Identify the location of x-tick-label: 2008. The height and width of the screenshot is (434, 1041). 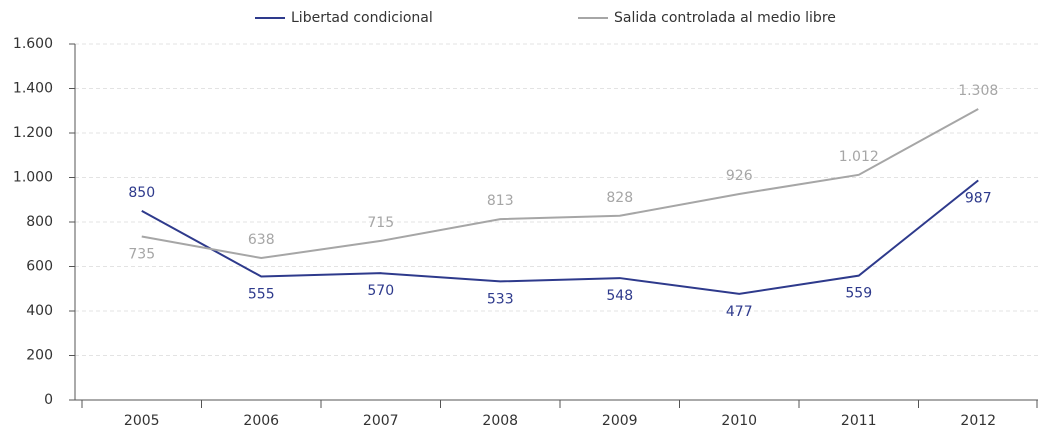
(500, 421).